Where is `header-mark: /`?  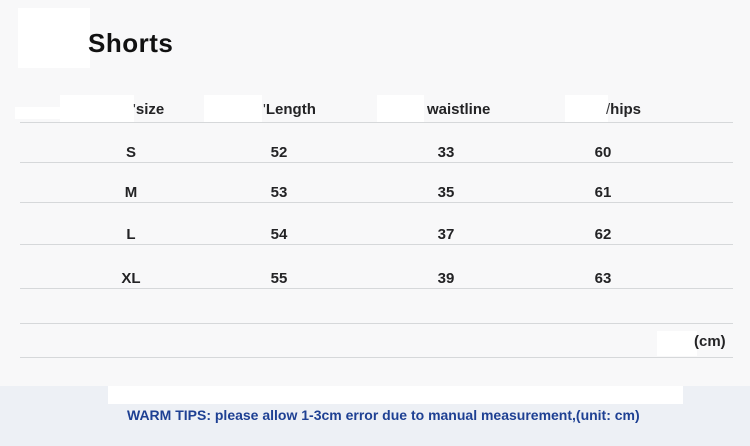 header-mark: / is located at coordinates (608, 109).